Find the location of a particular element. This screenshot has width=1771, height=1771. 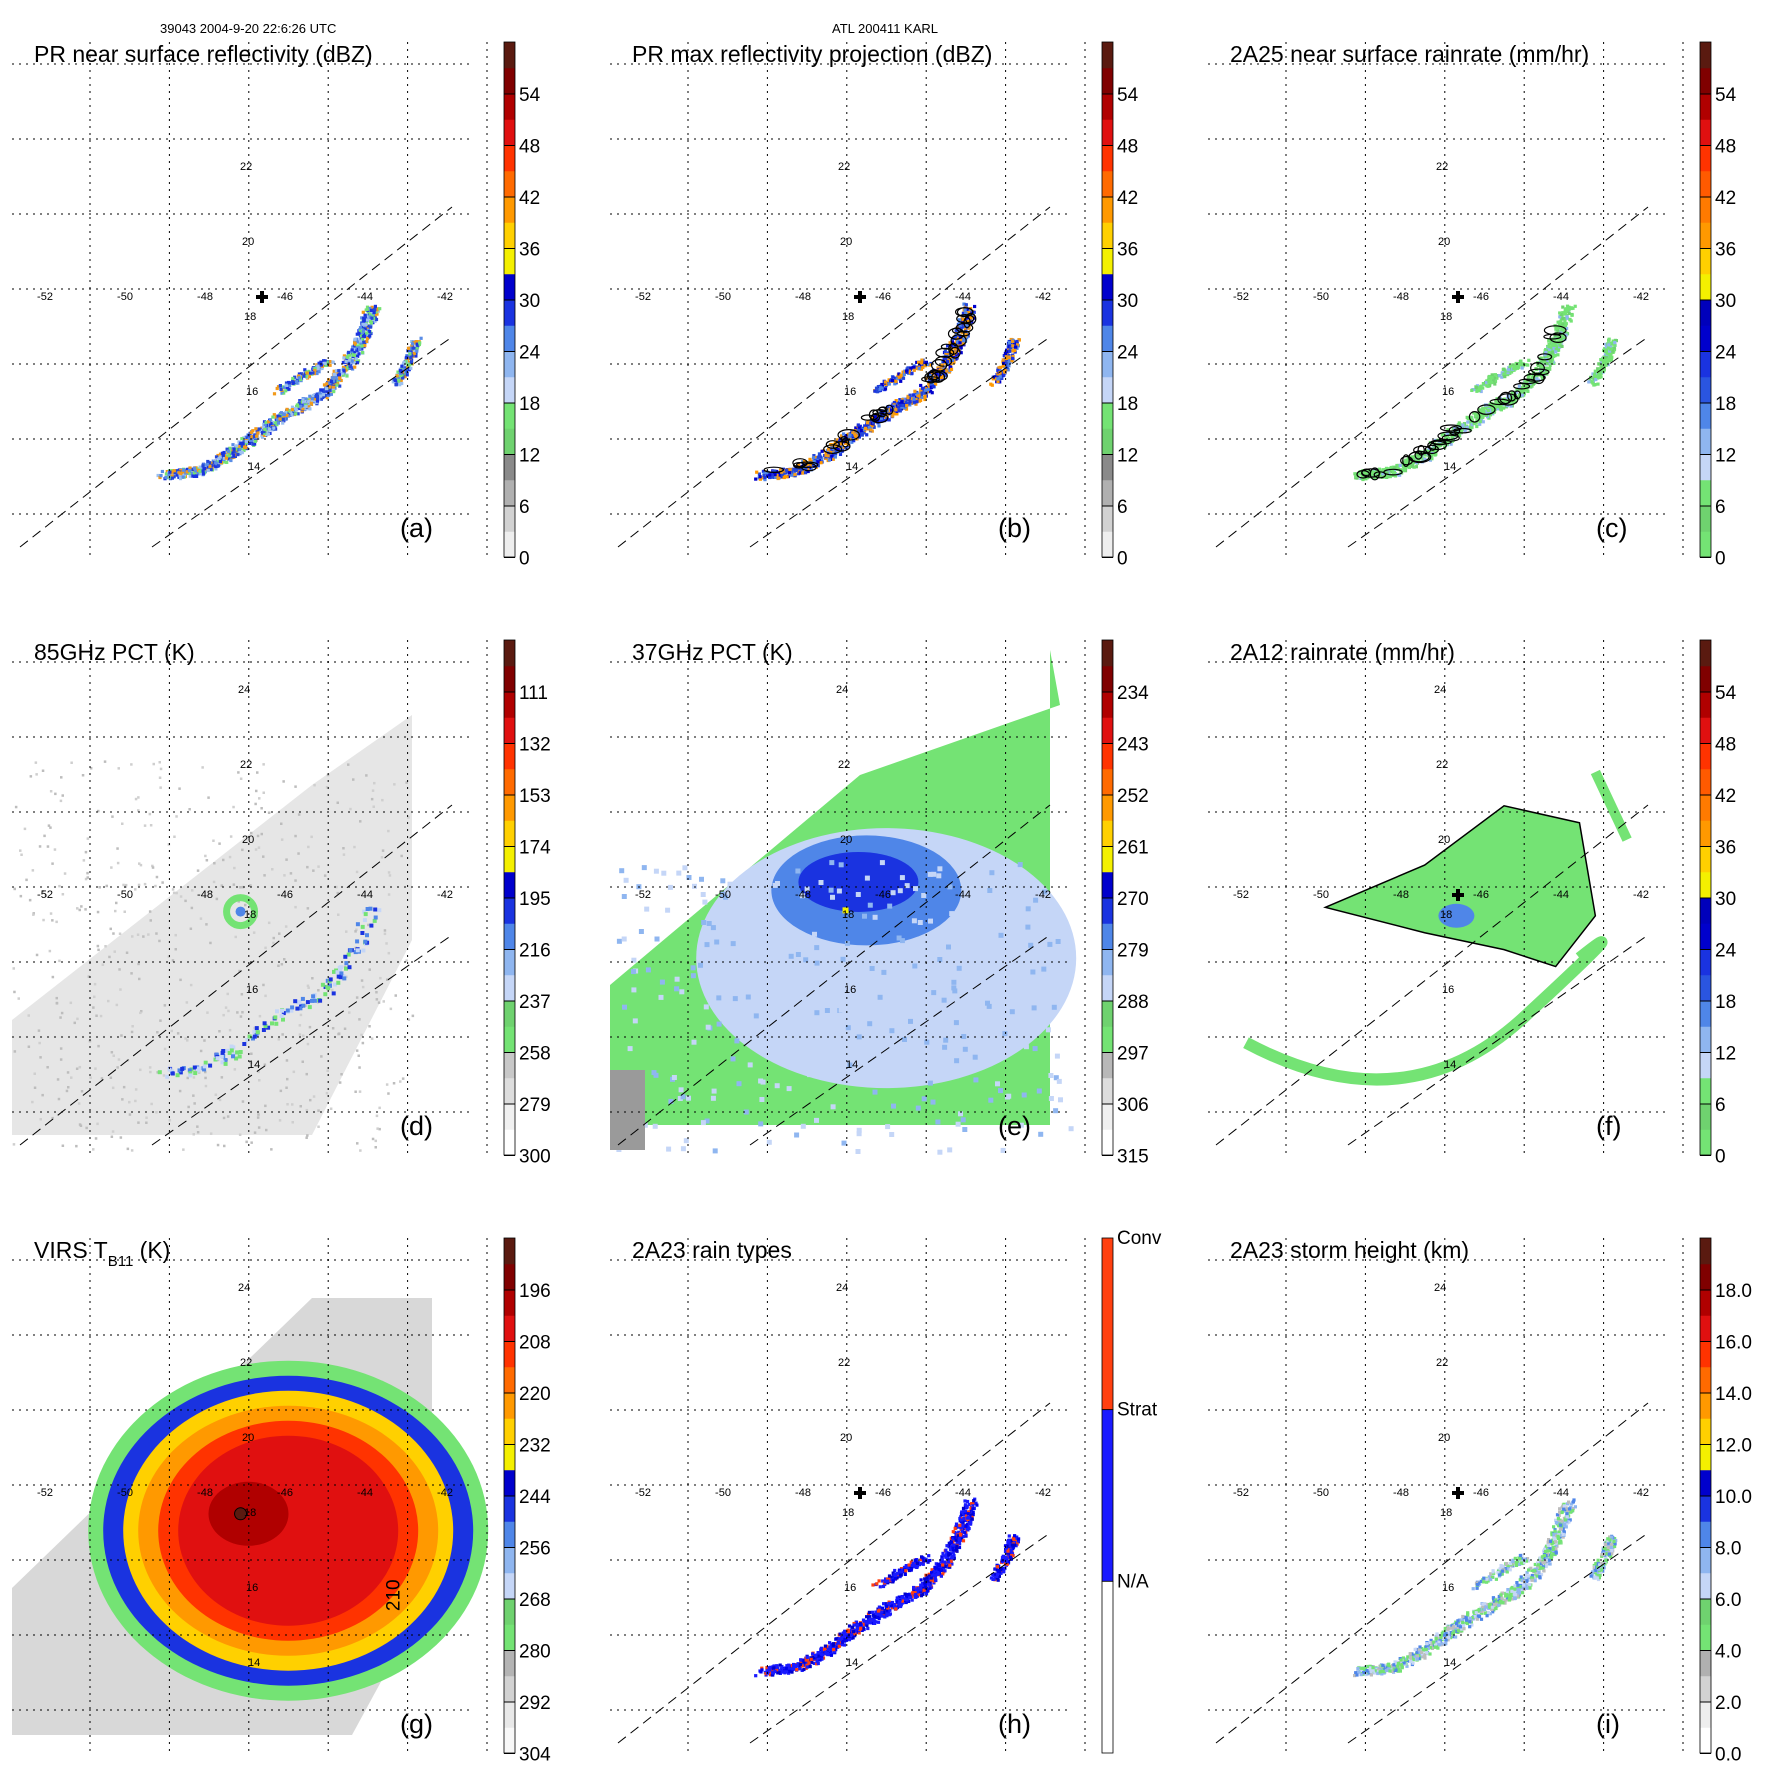

panel-title: PR near surface reflectivity (dBZ) is located at coordinates (203, 54).